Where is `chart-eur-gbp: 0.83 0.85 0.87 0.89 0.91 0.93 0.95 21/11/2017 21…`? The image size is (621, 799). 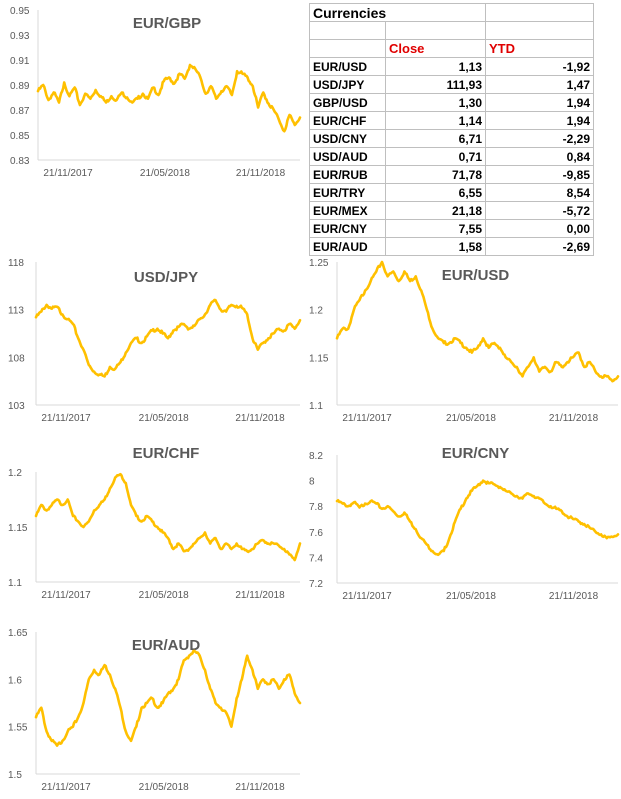 chart-eur-gbp: 0.83 0.85 0.87 0.89 0.91 0.93 0.95 21/11/2017 21… is located at coordinates (152, 90).